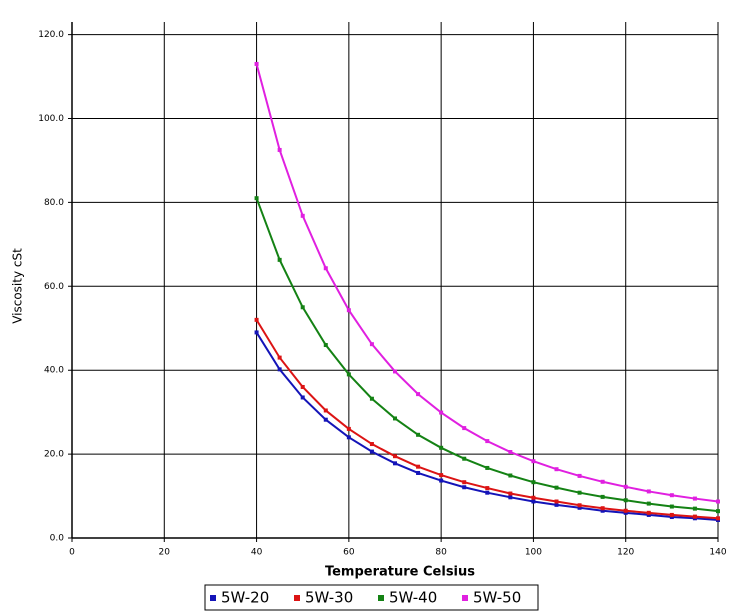 This screenshot has height=613, width=737. I want to click on y-tick-label: 40.0, so click(54, 371).